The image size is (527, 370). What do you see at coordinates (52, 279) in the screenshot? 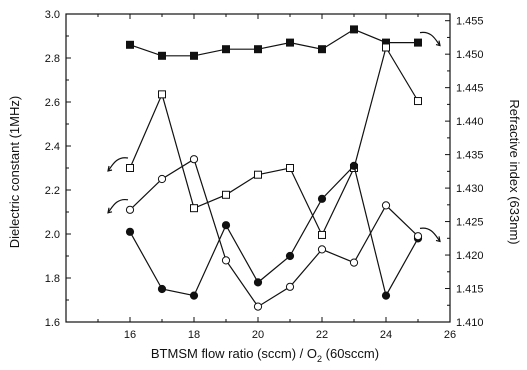
I see `y-left-tick-label: 1.8` at bounding box center [52, 279].